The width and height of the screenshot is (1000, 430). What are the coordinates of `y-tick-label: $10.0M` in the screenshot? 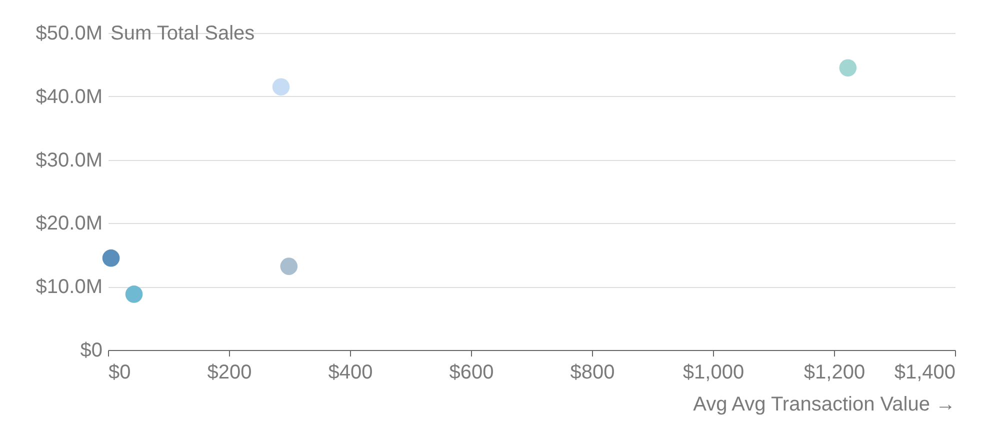 It's located at (69, 287).